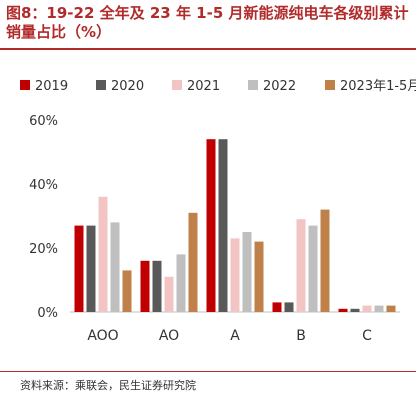 The width and height of the screenshot is (416, 403). What do you see at coordinates (145, 286) in the screenshot?
I see `bar-AO-2019` at bounding box center [145, 286].